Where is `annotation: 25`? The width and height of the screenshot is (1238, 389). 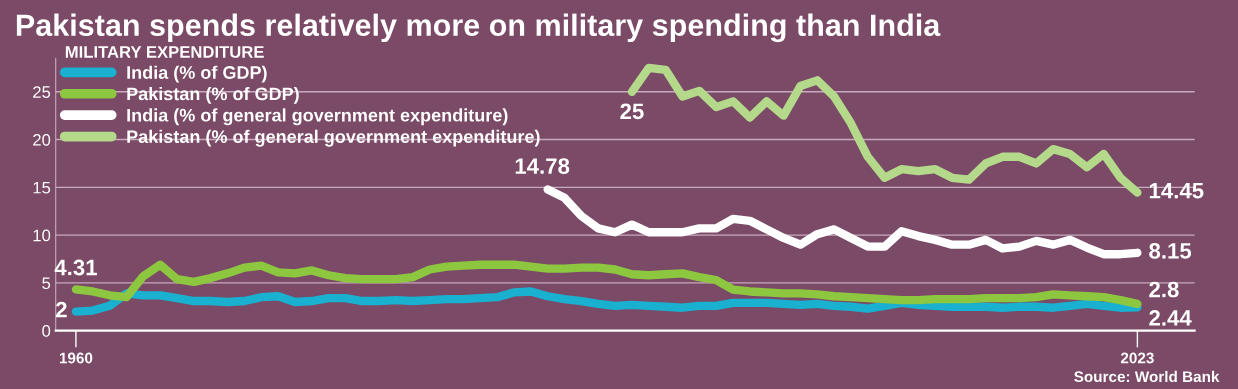 annotation: 25 is located at coordinates (632, 111).